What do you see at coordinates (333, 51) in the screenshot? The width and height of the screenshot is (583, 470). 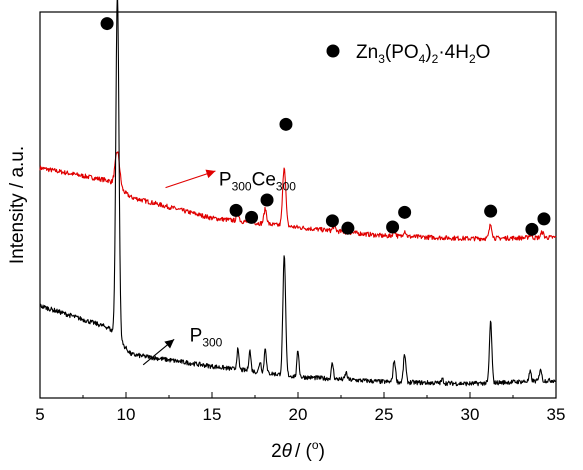 I see `legend-marker-icon` at bounding box center [333, 51].